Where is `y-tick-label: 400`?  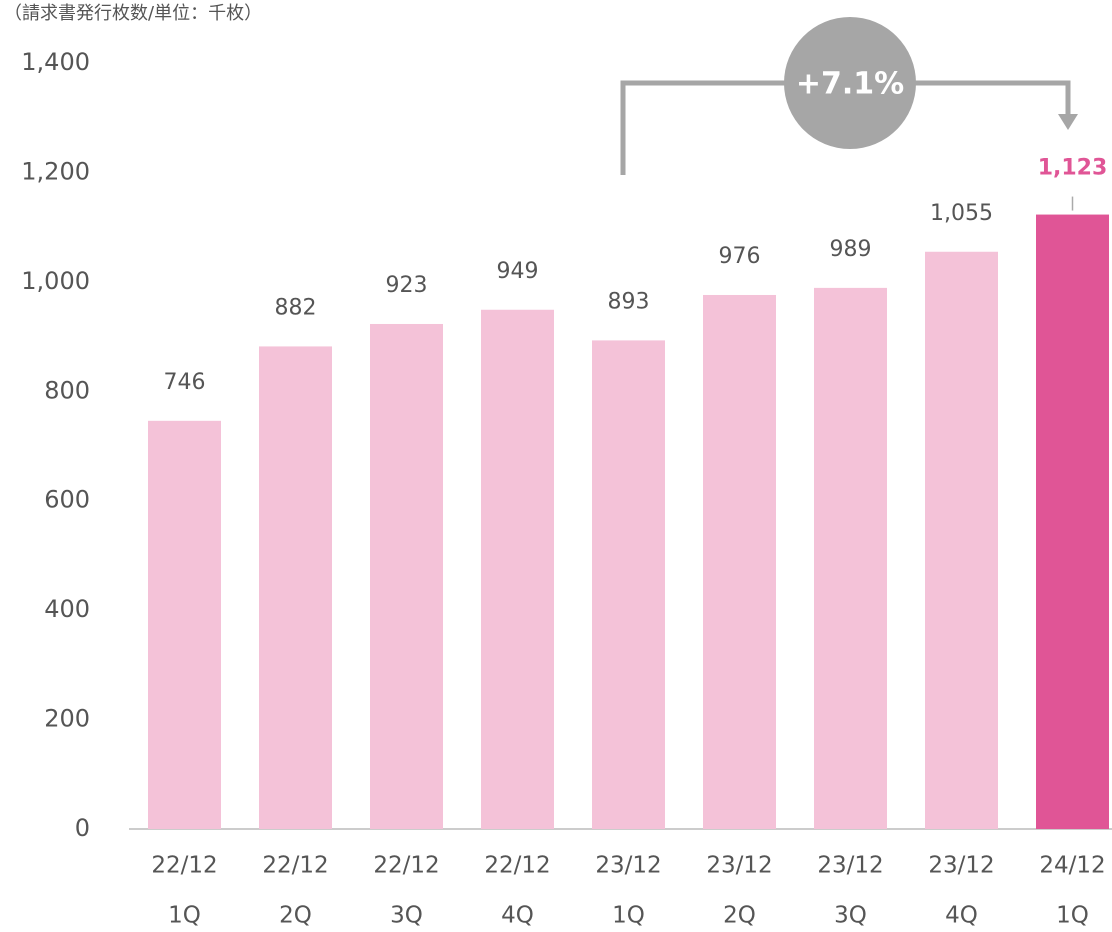 y-tick-label: 400 is located at coordinates (67, 609).